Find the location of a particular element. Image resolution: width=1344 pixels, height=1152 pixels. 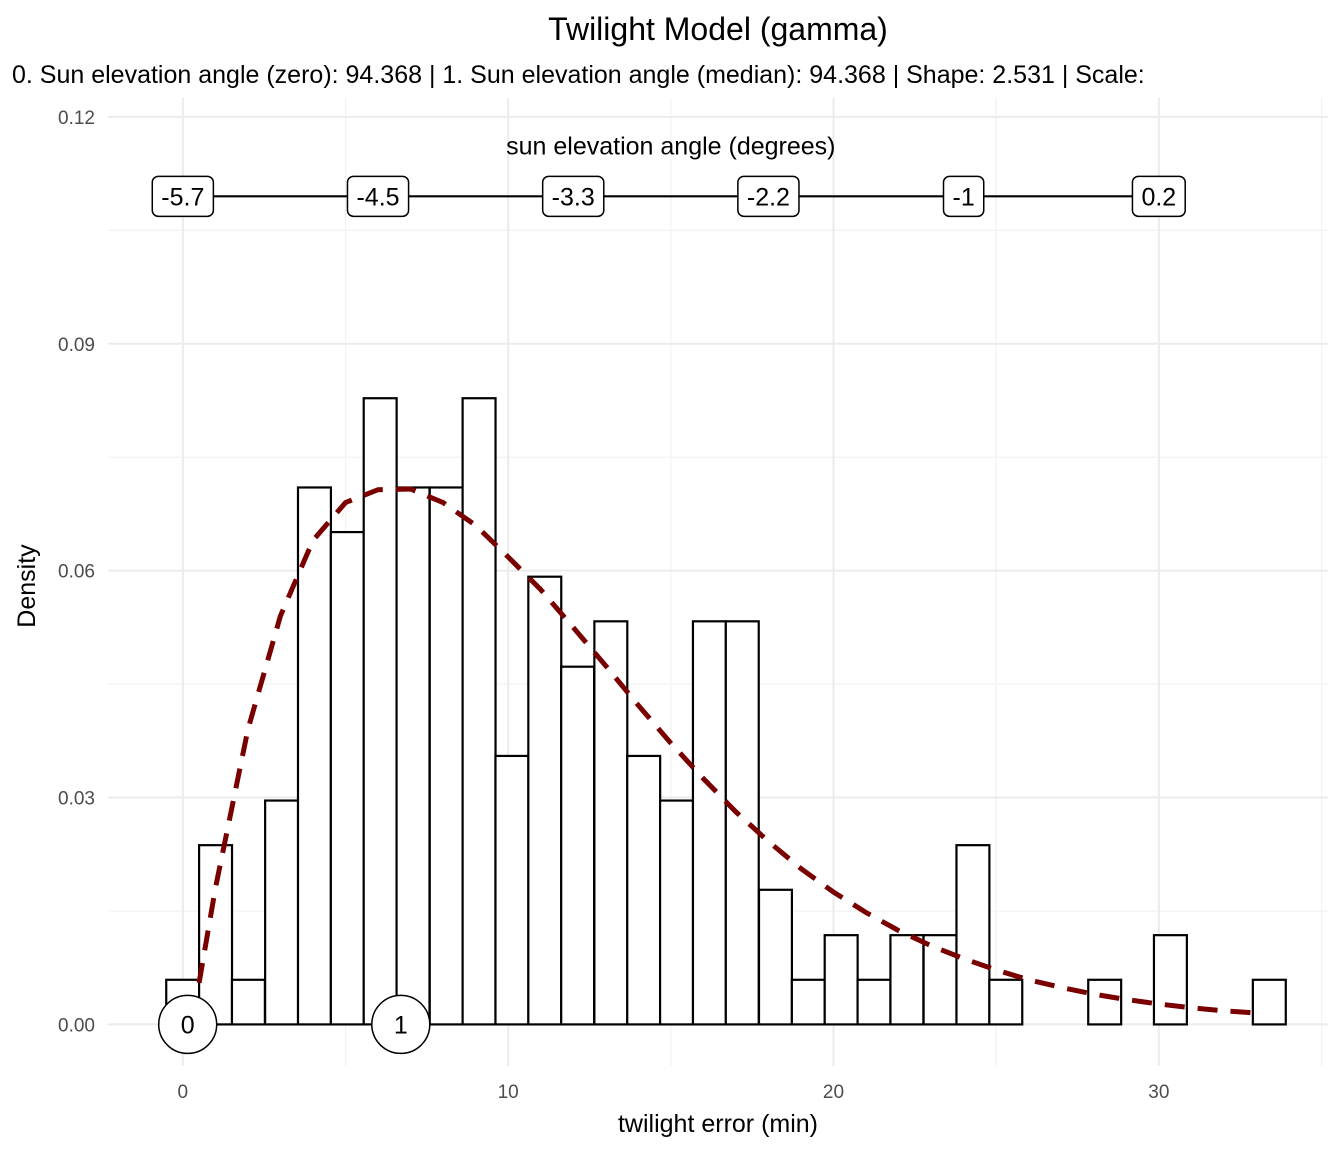

sun-elevation-label-text: -4.5 is located at coordinates (377, 197).